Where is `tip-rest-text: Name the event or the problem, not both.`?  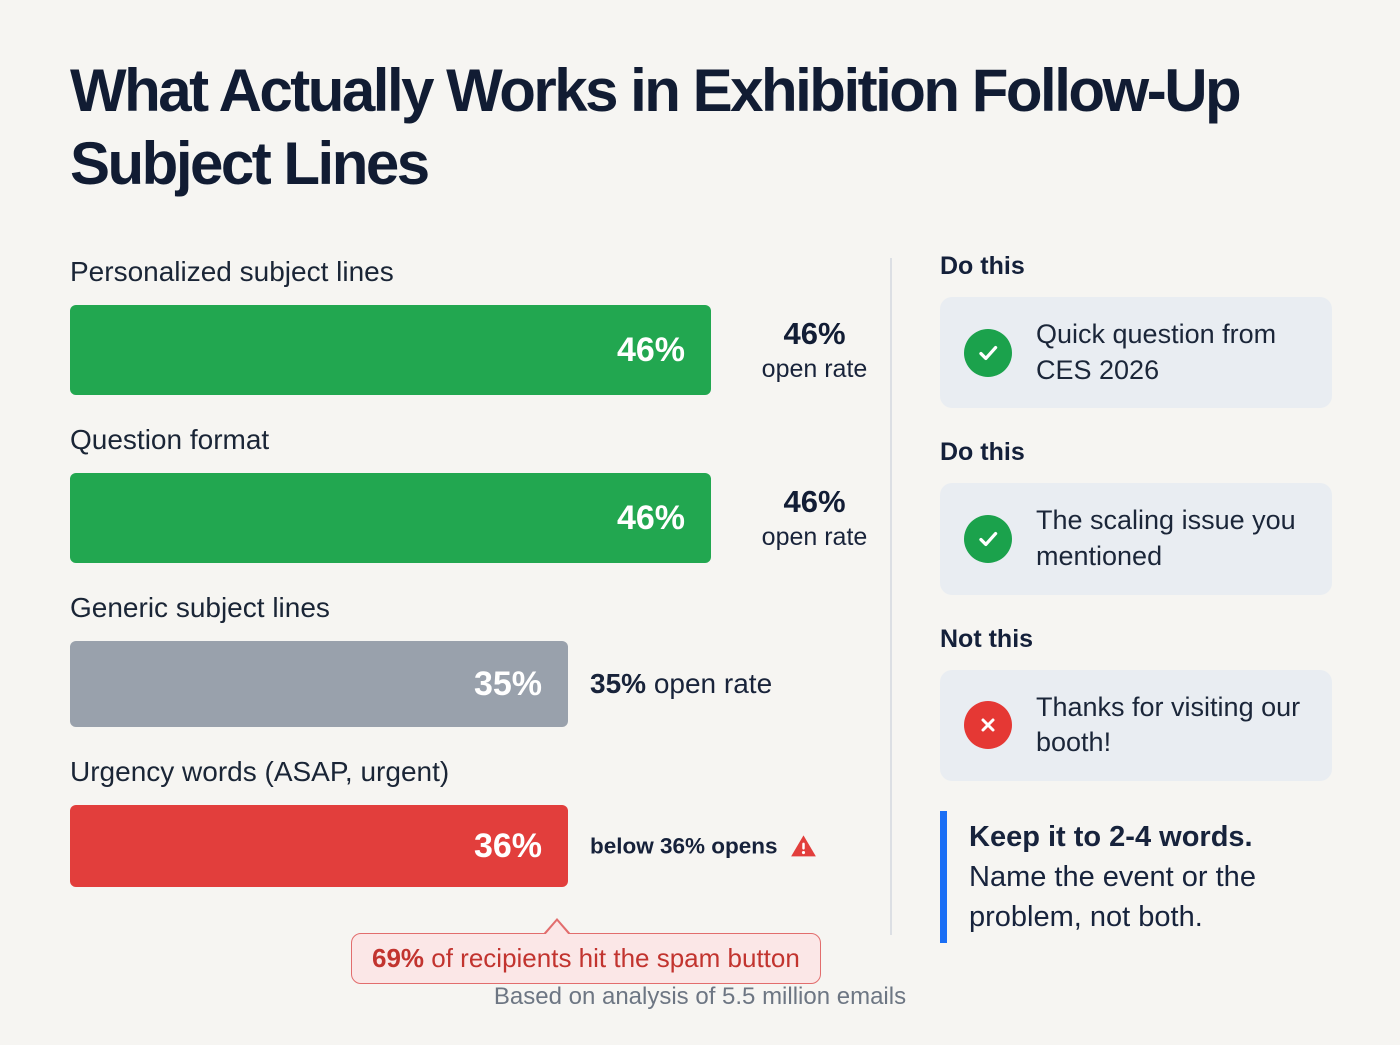 tip-rest-text: Name the event or the problem, not both. is located at coordinates (1112, 896).